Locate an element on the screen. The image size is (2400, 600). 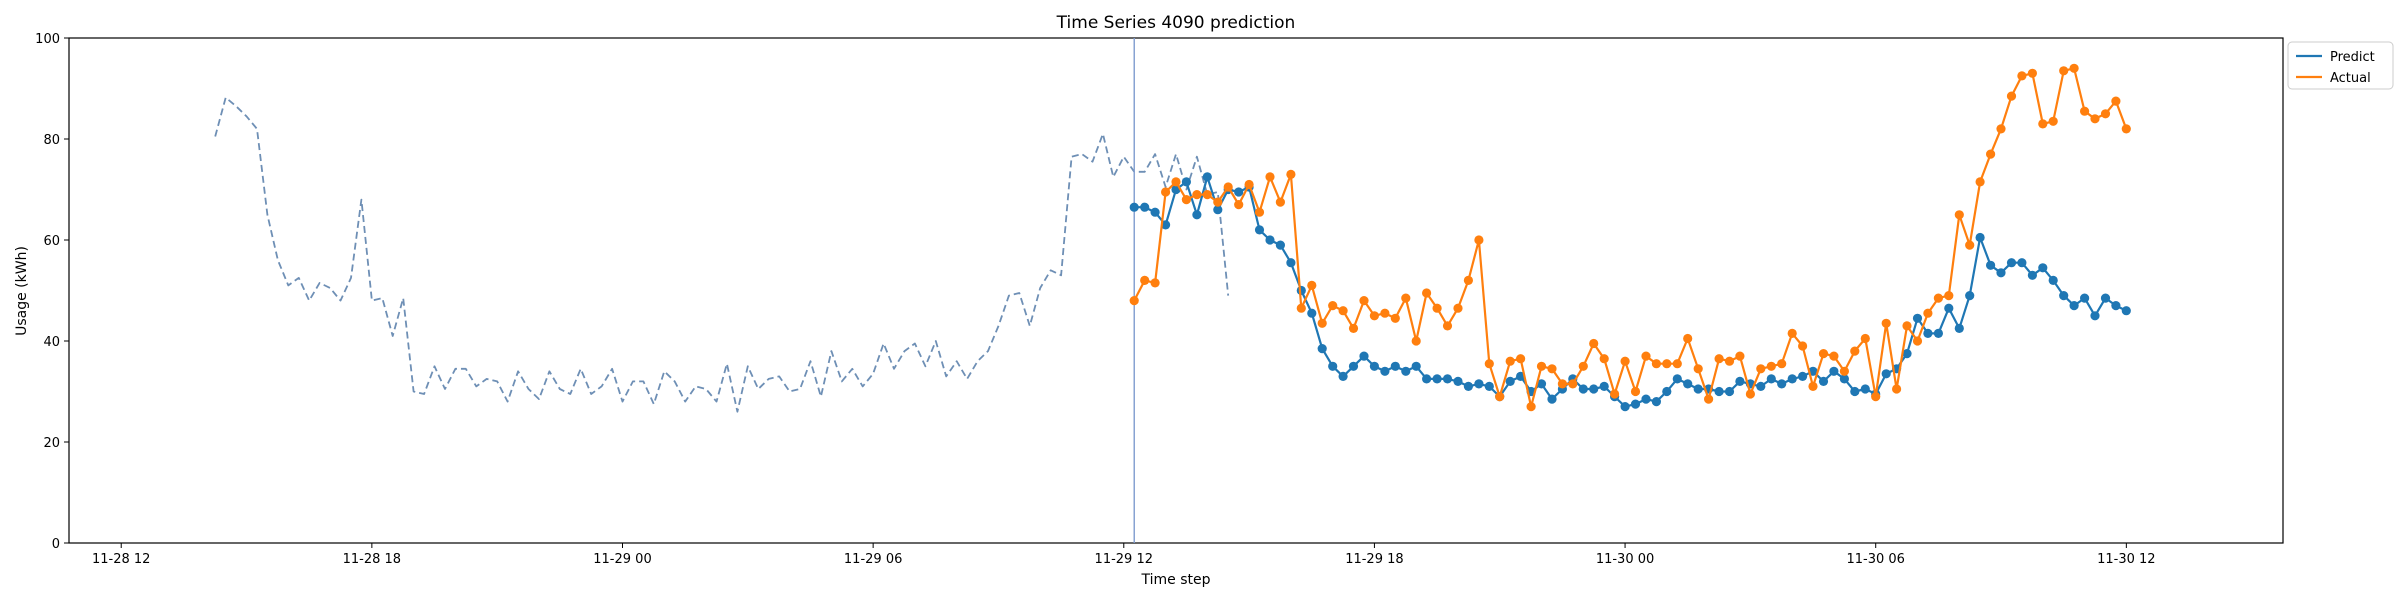
y-tick-label: 60 is located at coordinates (51, 241).